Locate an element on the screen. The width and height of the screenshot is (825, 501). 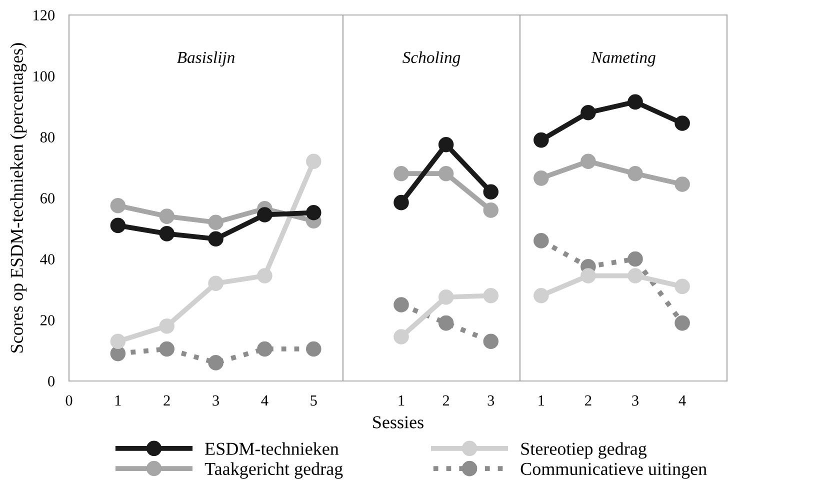
legend-label: Stereotiep gedrag is located at coordinates (584, 450).